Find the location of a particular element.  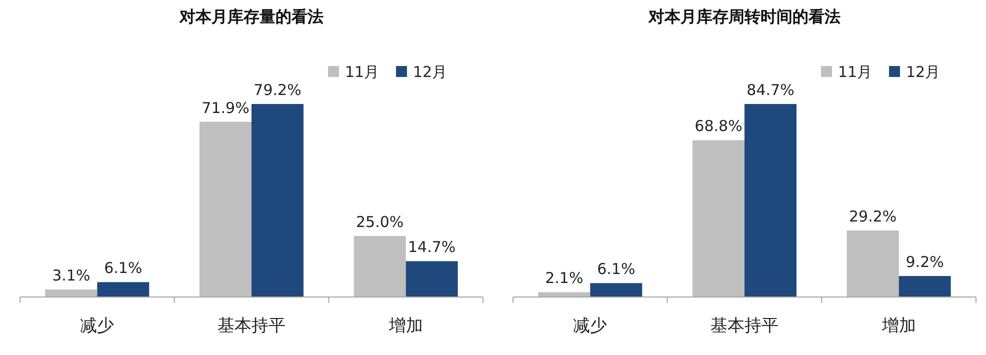

data-label: 3.1% is located at coordinates (71, 275).